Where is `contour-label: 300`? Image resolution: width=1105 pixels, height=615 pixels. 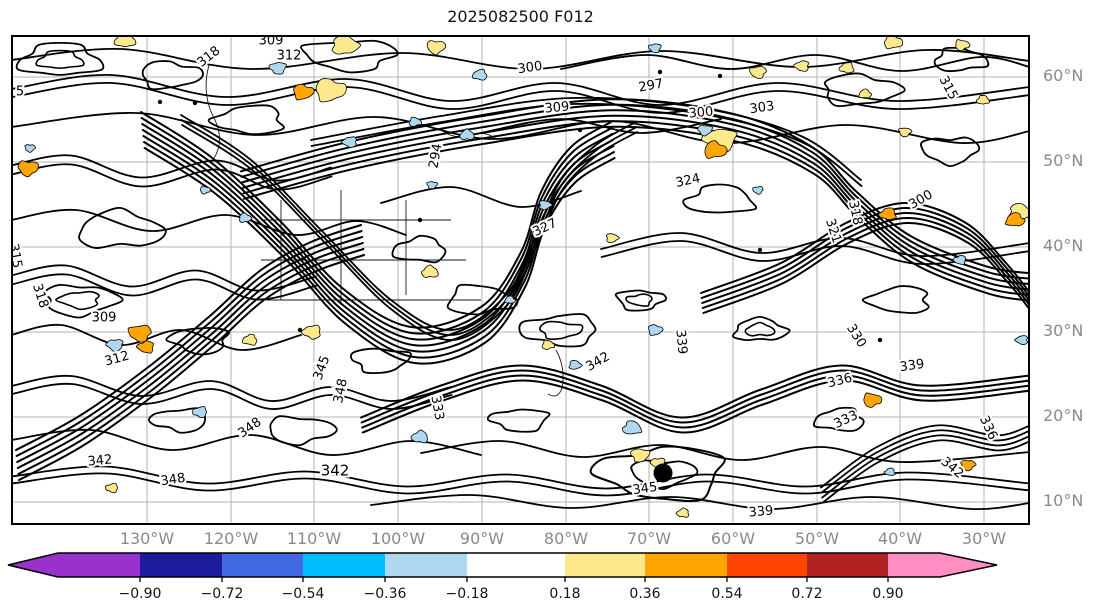
contour-label: 300 is located at coordinates (701, 112).